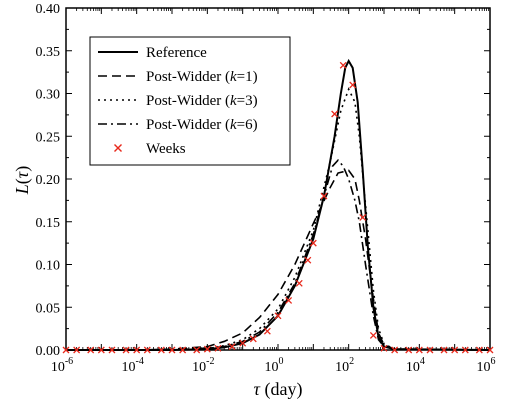  I want to click on x-tick-label-4: 10², so click(344, 365).